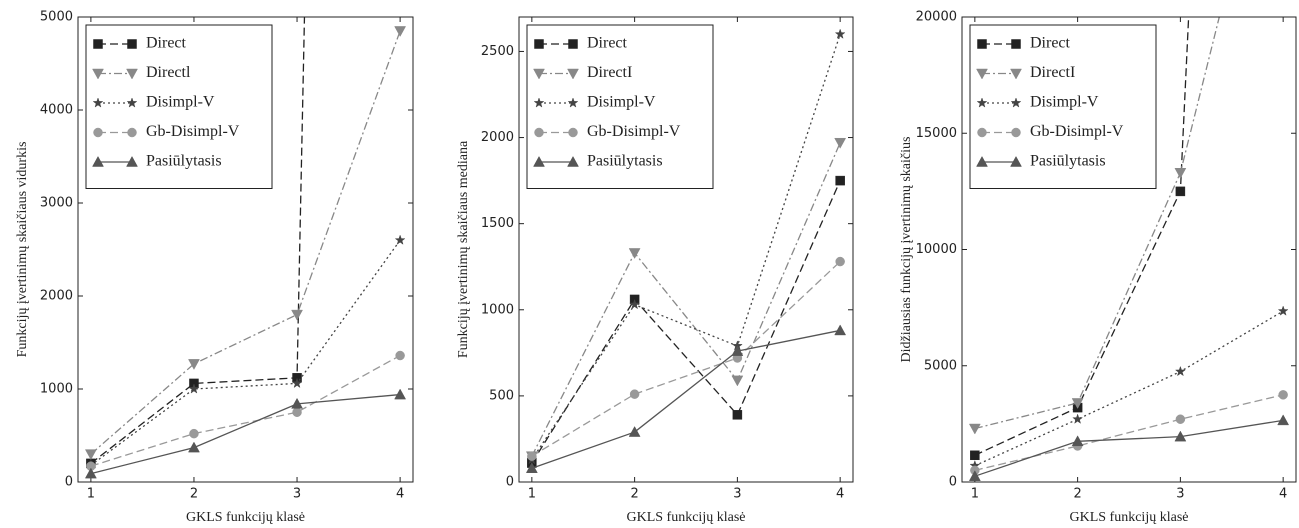 Image resolution: width=1299 pixels, height=528 pixels. What do you see at coordinates (510, 482) in the screenshot?
I see `y-tick-label: 0` at bounding box center [510, 482].